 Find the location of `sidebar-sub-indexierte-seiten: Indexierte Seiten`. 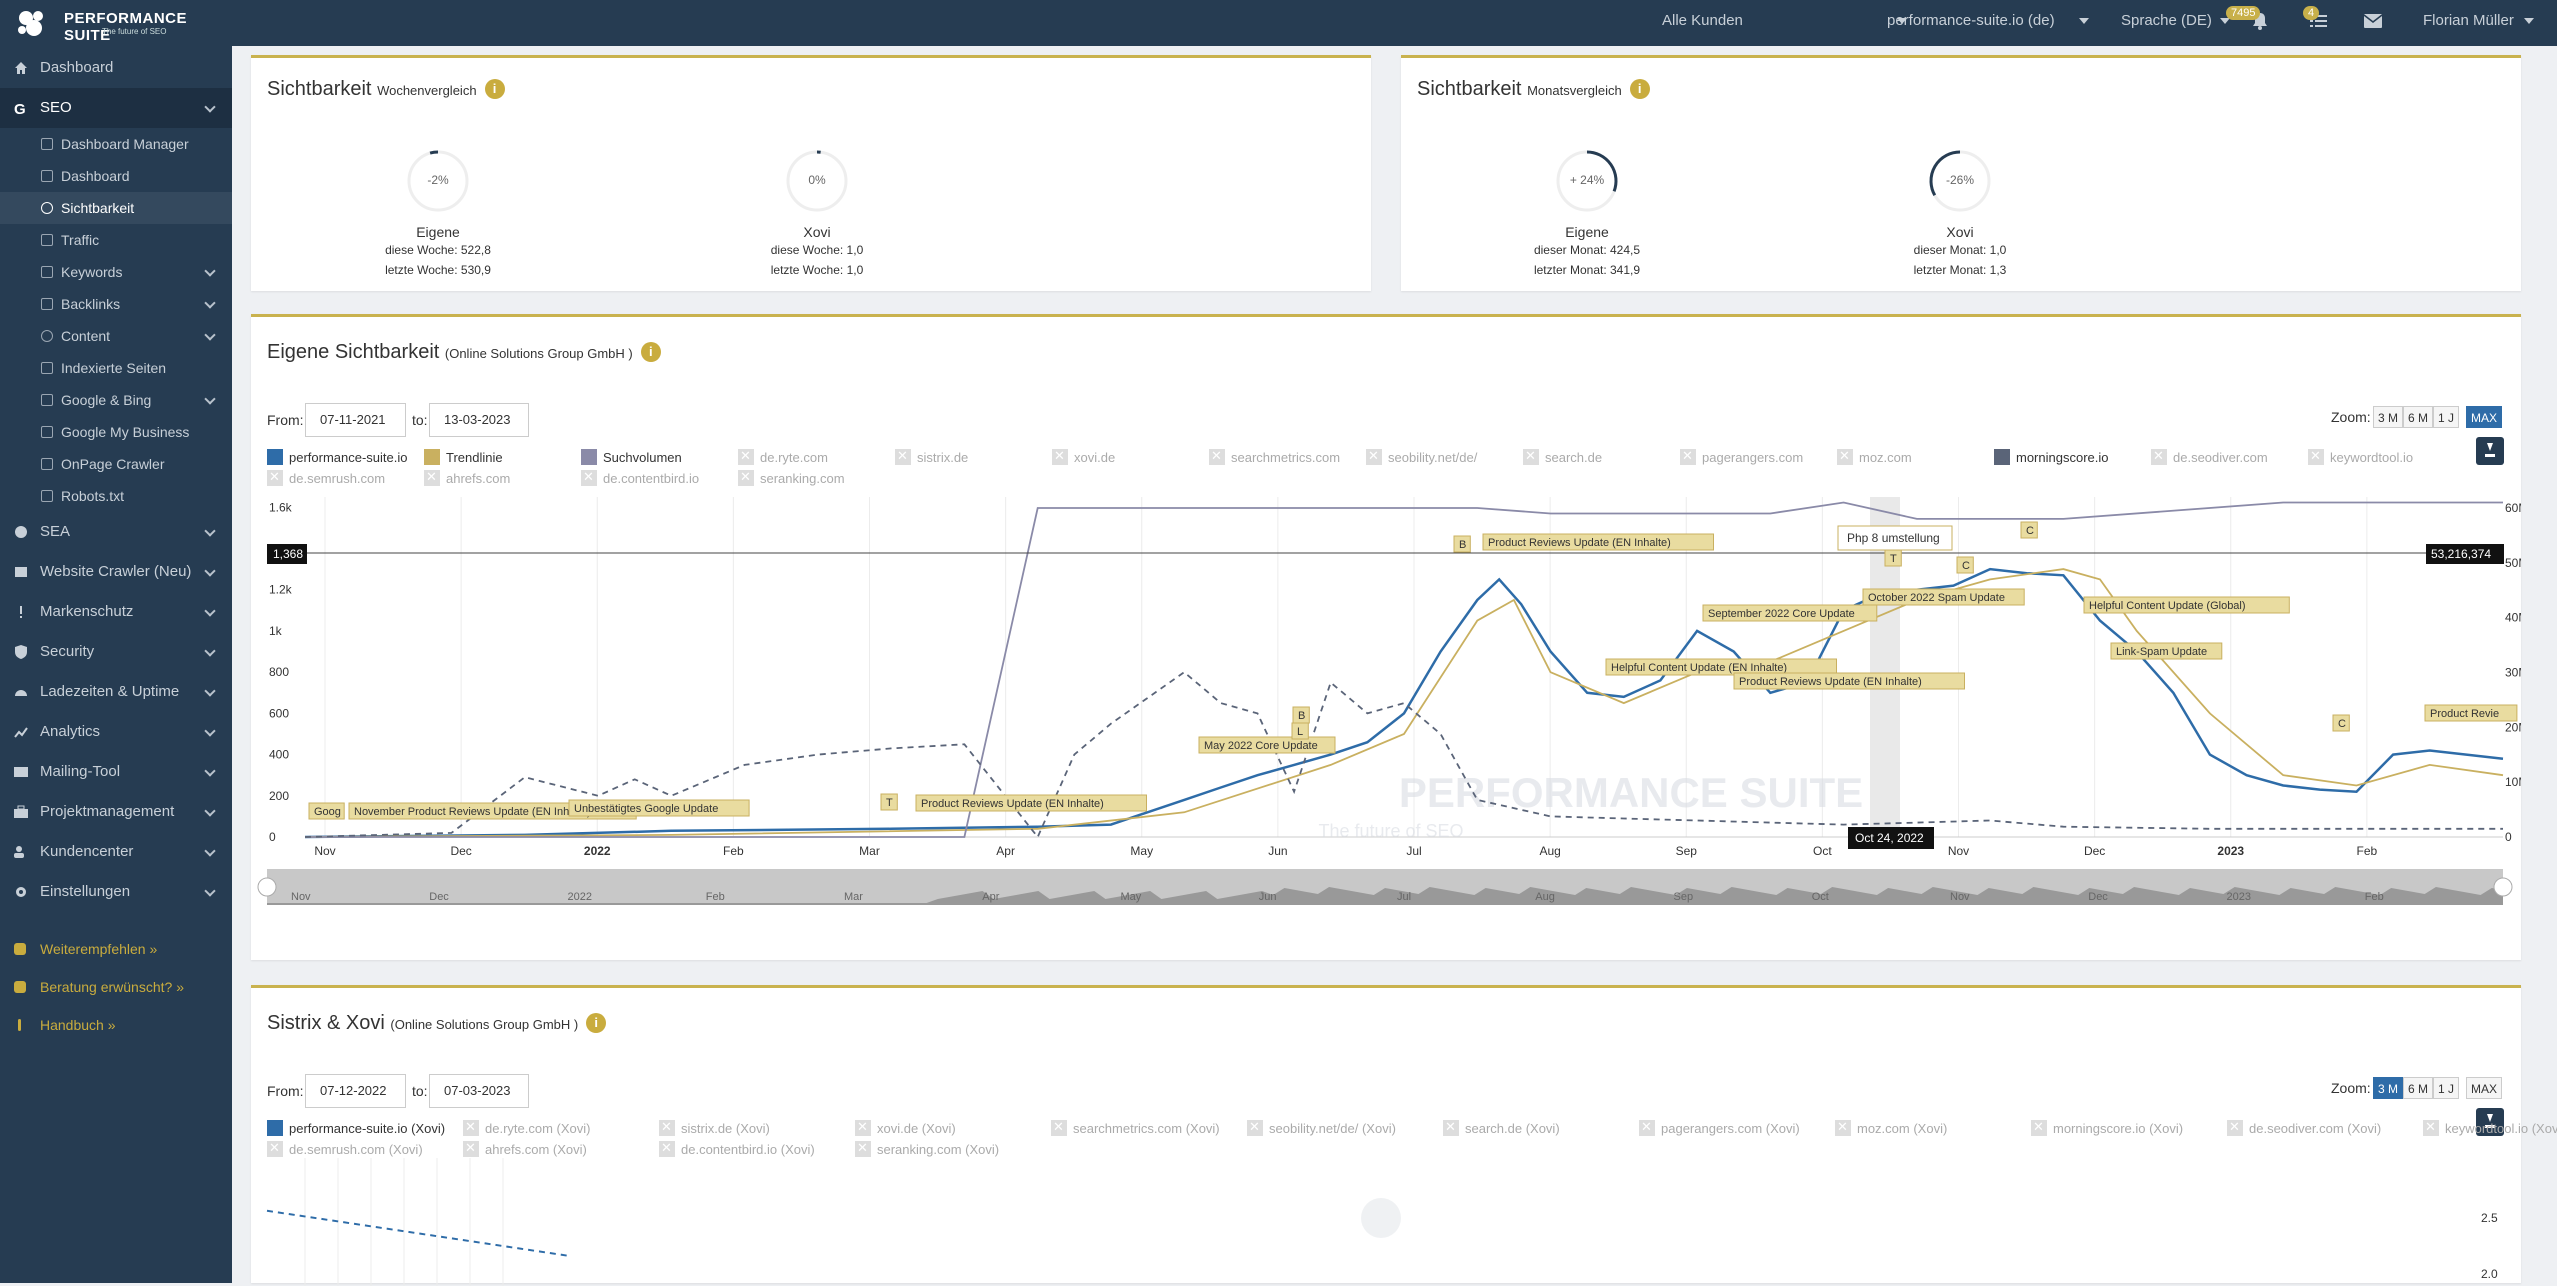

sidebar-sub-indexierte-seiten: Indexierte Seiten is located at coordinates (116, 368).